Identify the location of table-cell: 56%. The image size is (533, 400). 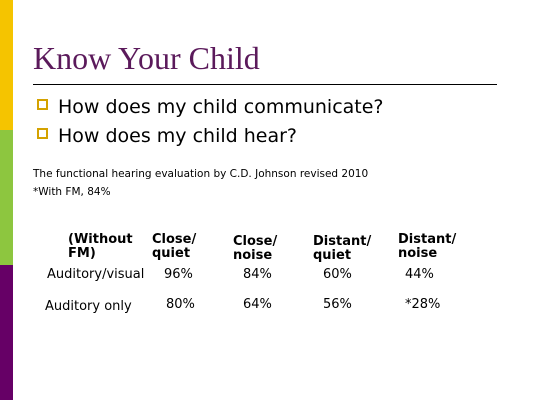
(337, 304).